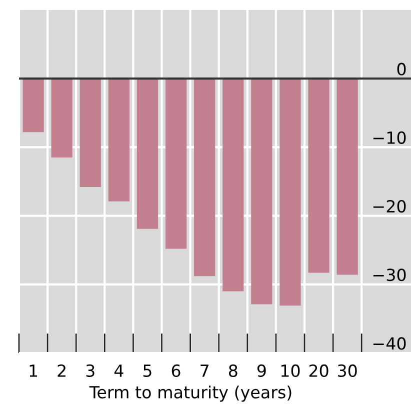  Describe the element at coordinates (290, 371) in the screenshot. I see `x-tick-label: 10` at that location.